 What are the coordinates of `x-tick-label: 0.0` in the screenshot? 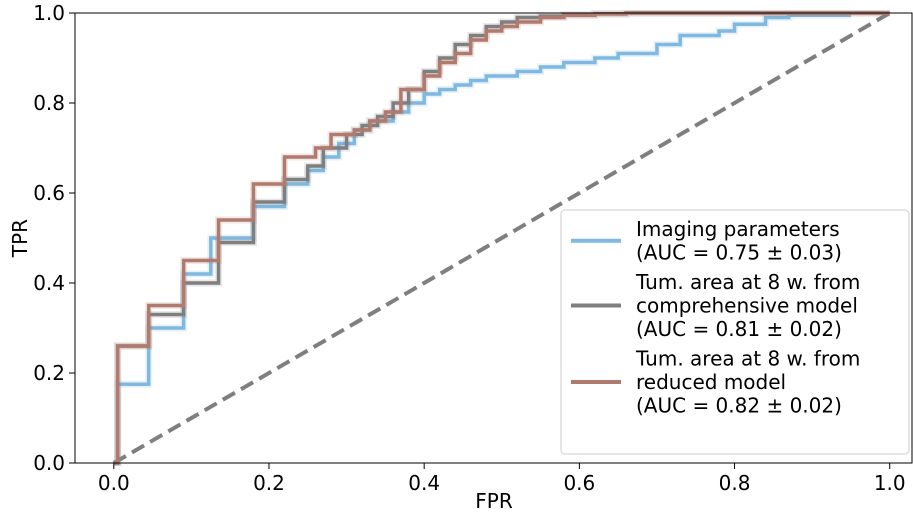 It's located at (114, 483).